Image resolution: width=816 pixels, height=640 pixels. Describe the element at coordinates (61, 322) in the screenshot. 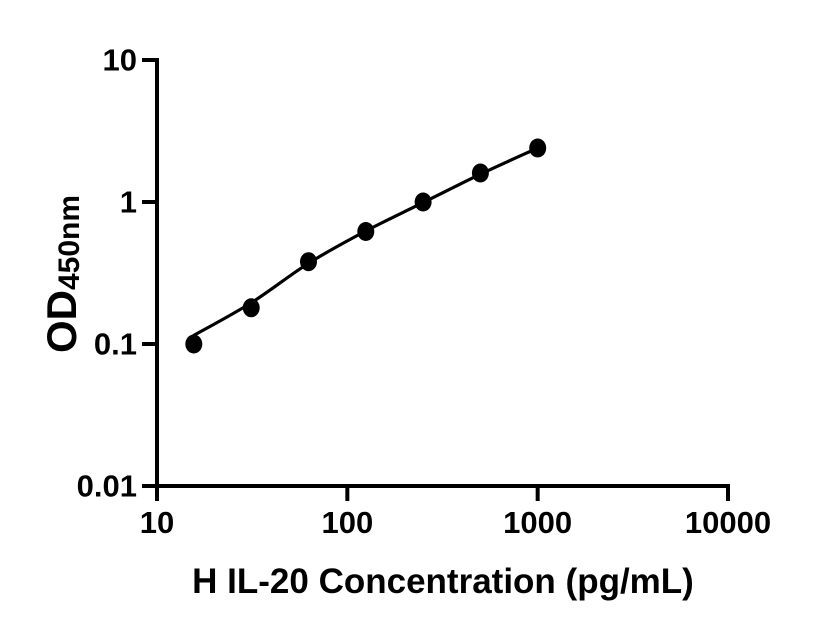

I see `y-axis-title-main: OD` at that location.